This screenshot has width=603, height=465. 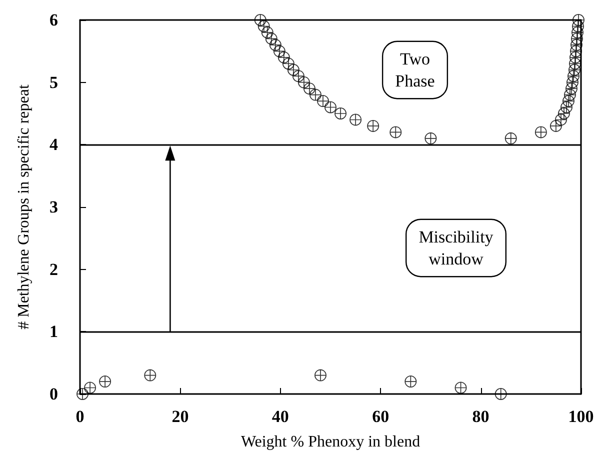 What do you see at coordinates (54, 207) in the screenshot?
I see `y-tick-label: 3` at bounding box center [54, 207].